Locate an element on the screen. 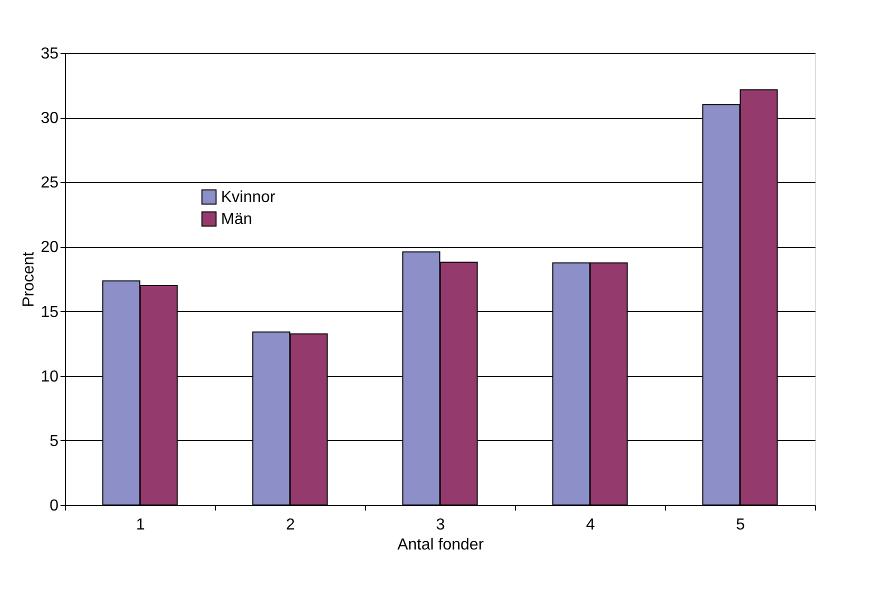 The height and width of the screenshot is (593, 884). legend-label: Kvinnor is located at coordinates (248, 197).